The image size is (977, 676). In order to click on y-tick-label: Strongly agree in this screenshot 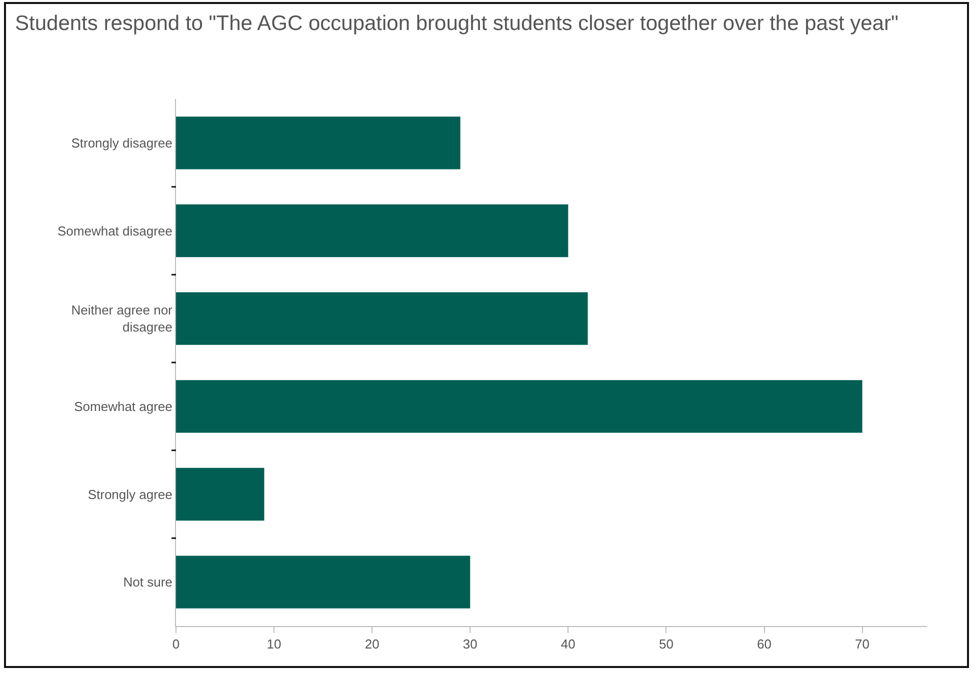, I will do `click(130, 494)`.